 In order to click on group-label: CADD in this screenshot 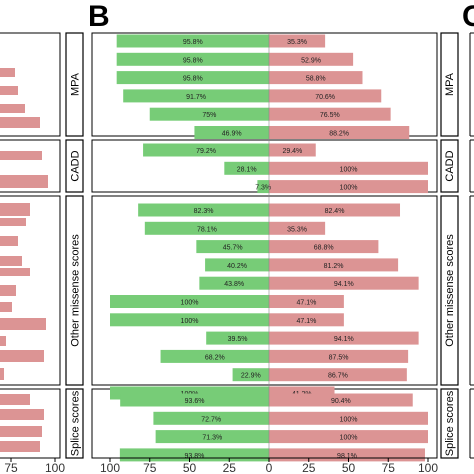, I will do `click(450, 165)`.